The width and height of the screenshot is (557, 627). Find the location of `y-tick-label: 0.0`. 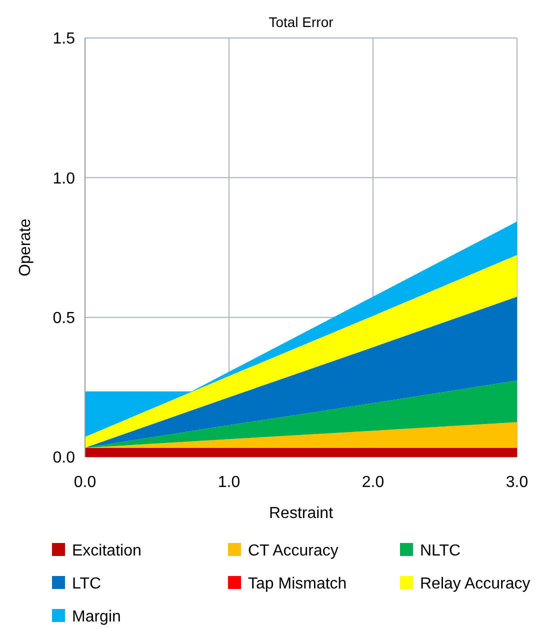

y-tick-label: 0.0 is located at coordinates (64, 458).